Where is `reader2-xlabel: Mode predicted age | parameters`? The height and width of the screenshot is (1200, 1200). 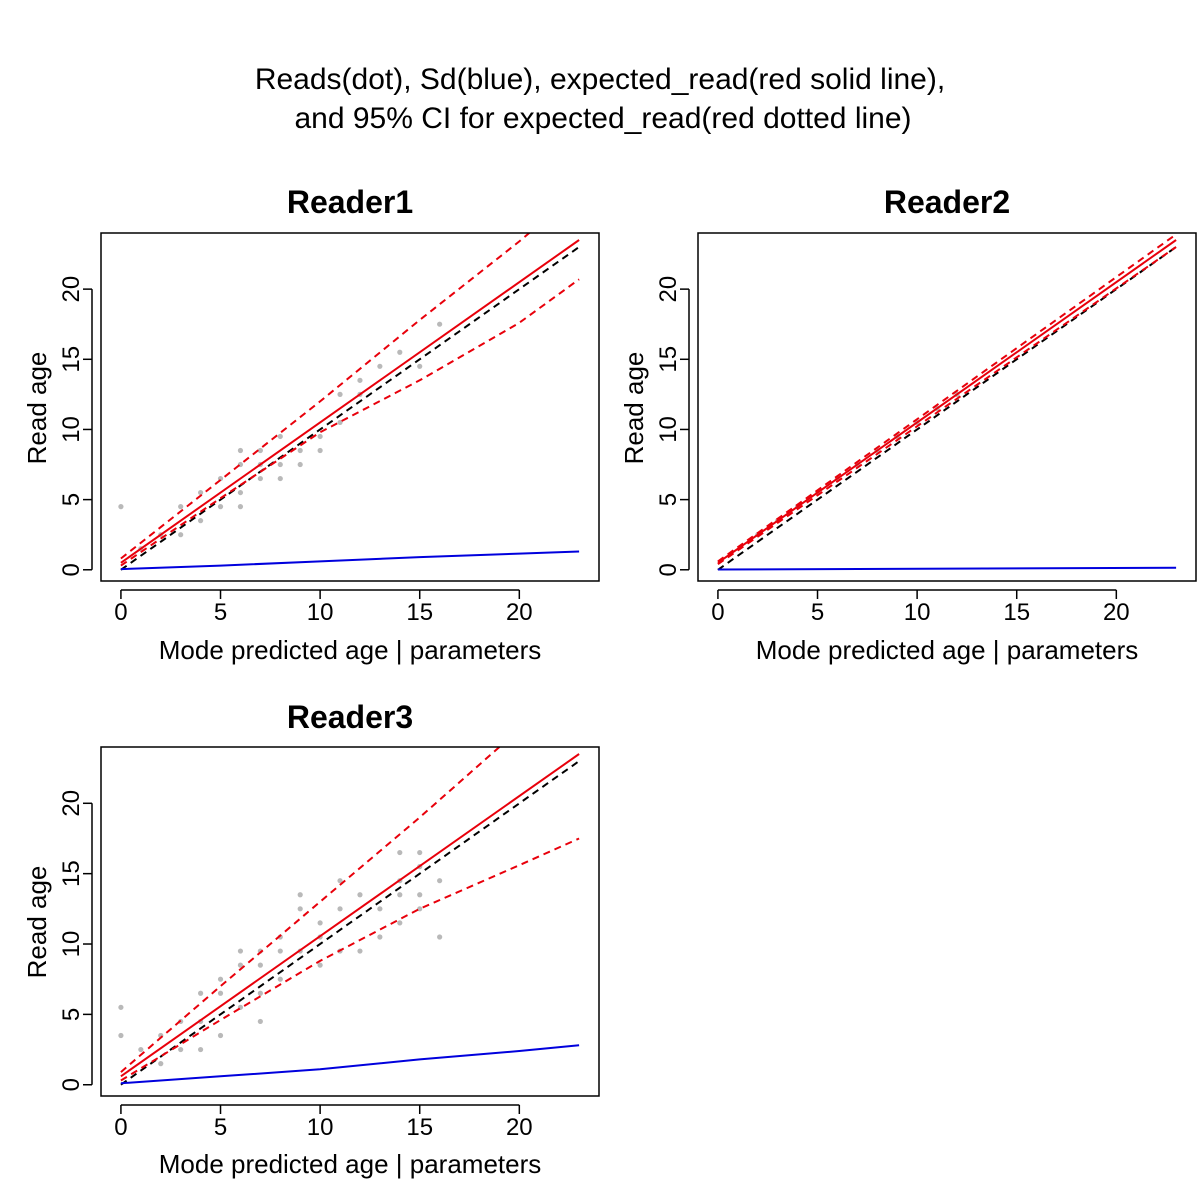
reader2-xlabel: Mode predicted age | parameters is located at coordinates (947, 650).